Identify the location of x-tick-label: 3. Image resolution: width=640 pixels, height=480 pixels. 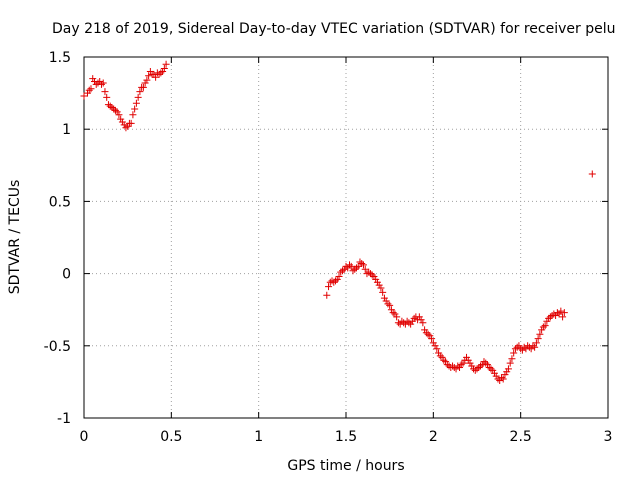
(608, 437).